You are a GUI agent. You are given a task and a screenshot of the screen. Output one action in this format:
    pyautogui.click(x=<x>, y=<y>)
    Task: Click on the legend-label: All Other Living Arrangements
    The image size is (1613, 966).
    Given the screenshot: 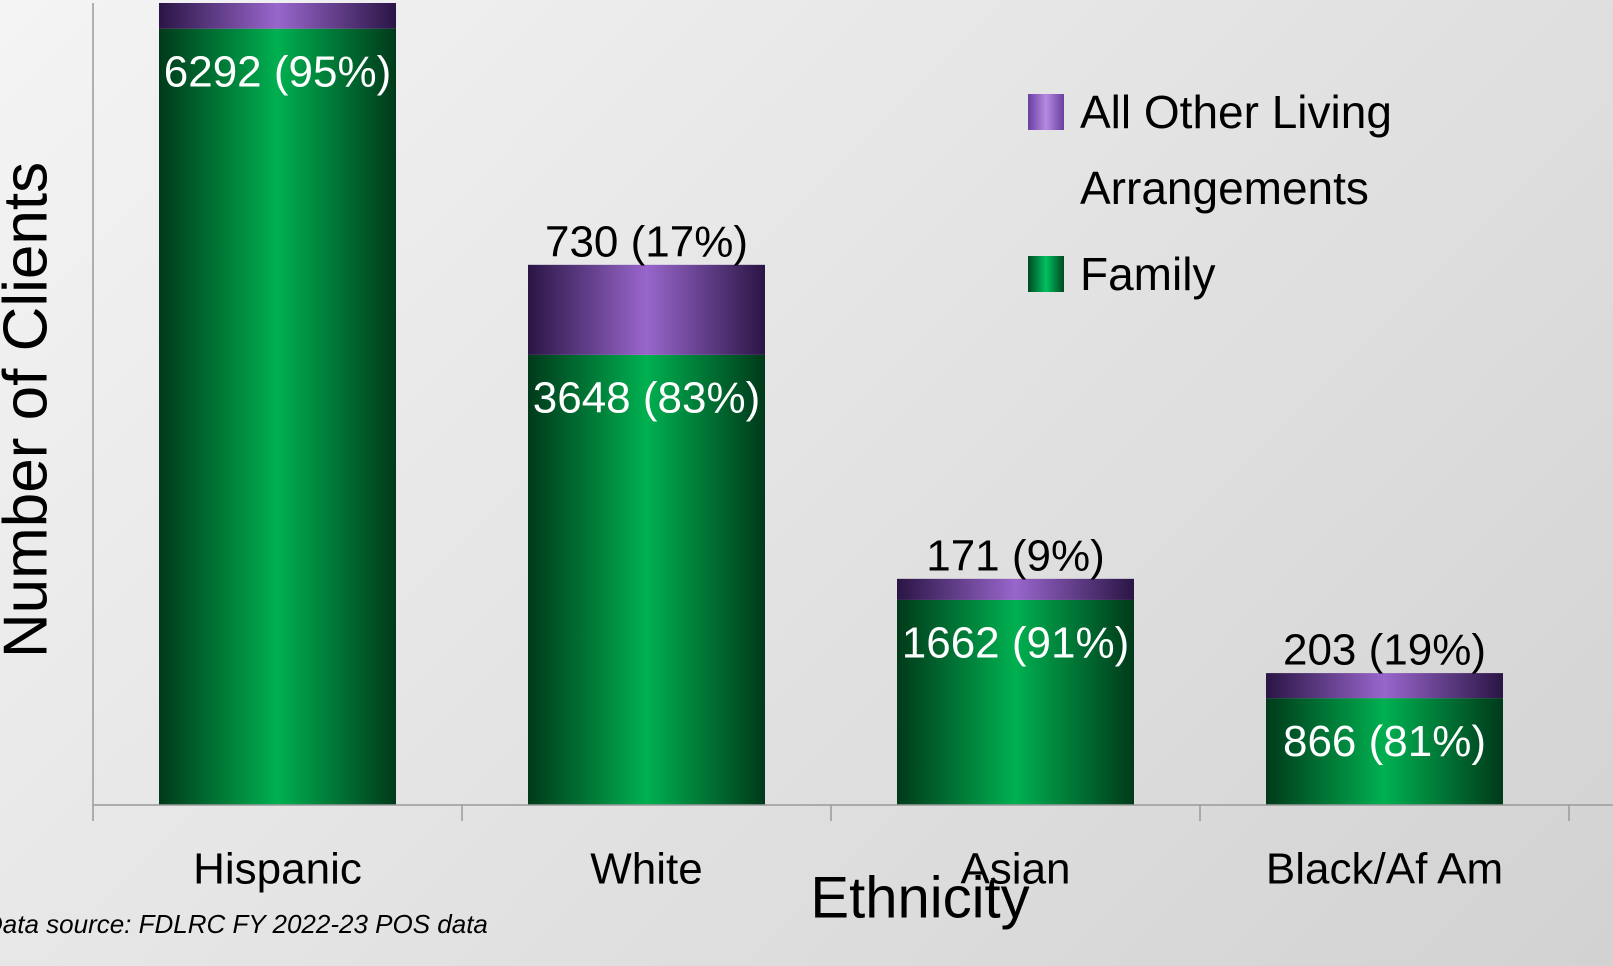 What is the action you would take?
    pyautogui.click(x=1236, y=150)
    